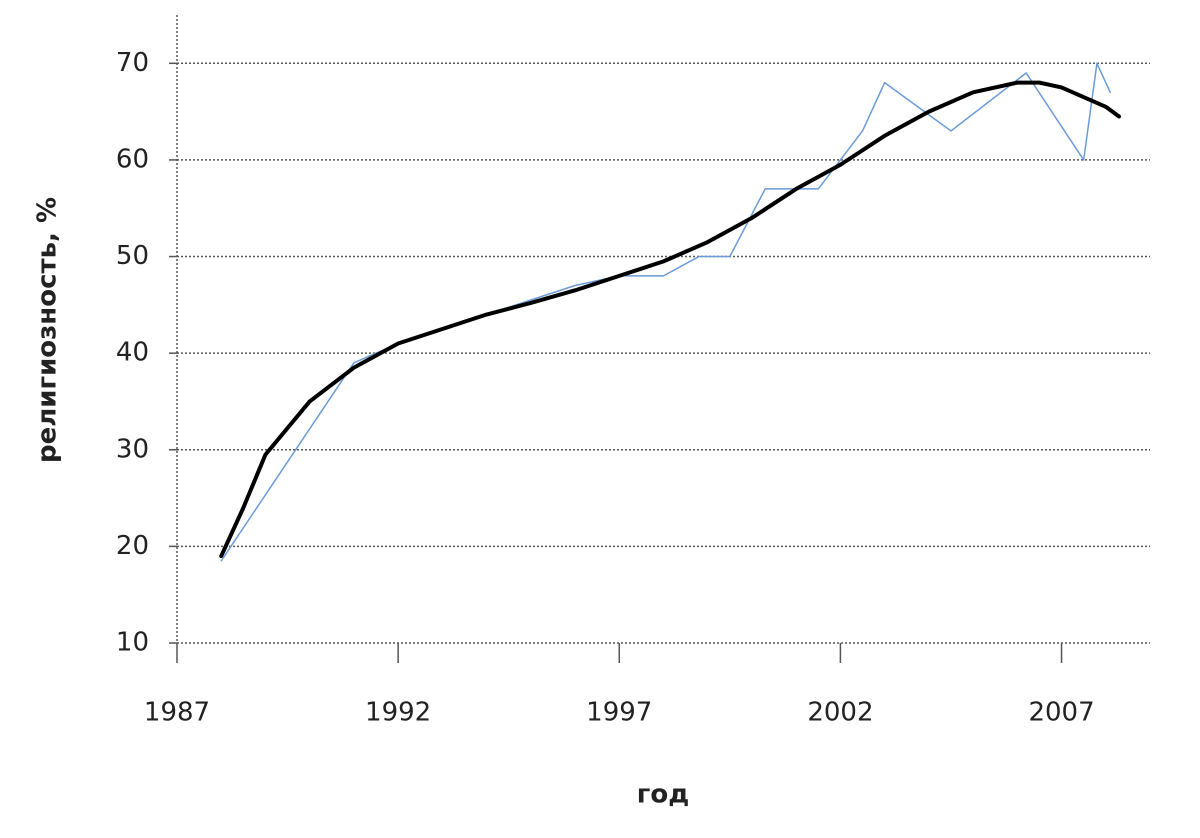 This screenshot has height=838, width=1200. I want to click on y-tick-label: 30, so click(132, 449).